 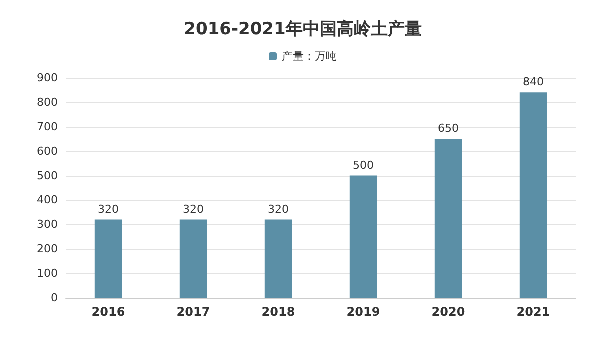 I want to click on data-label: 840, so click(x=533, y=82).